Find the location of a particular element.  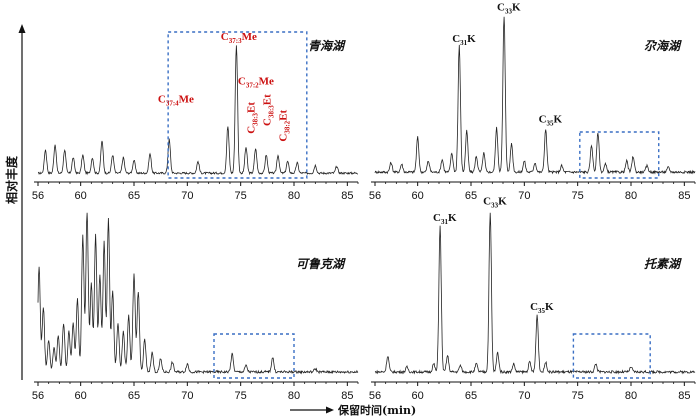

peak-annotation: C37:2Me is located at coordinates (256, 82).